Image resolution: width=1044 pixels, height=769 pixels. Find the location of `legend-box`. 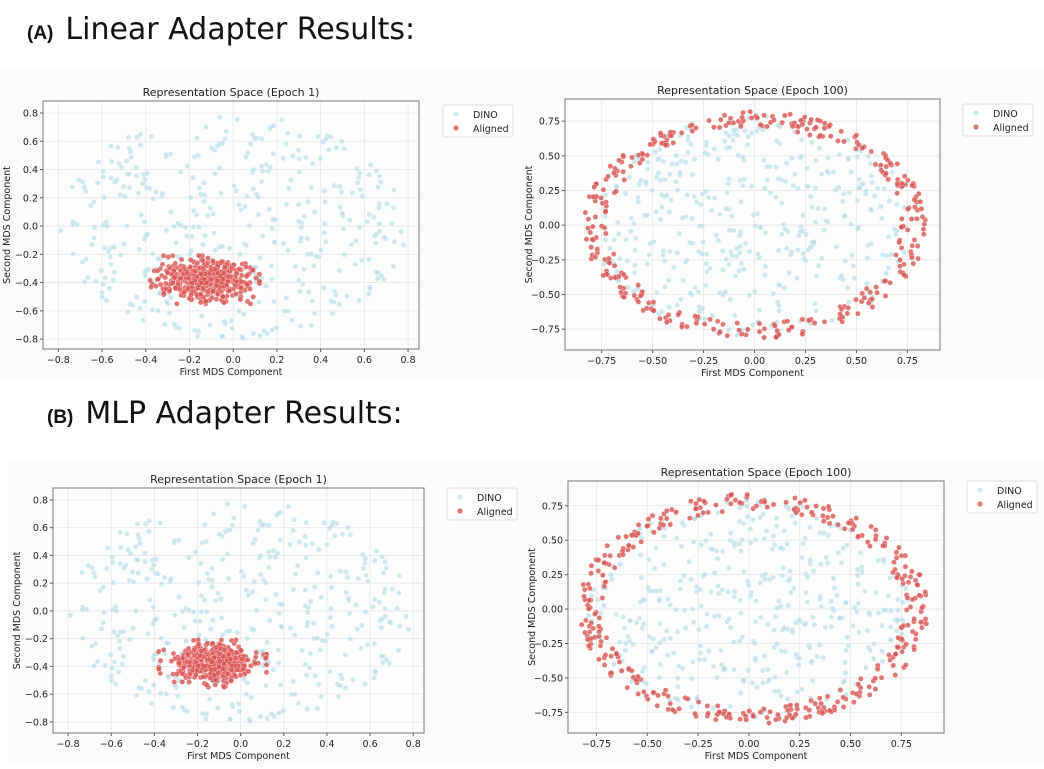

legend-box is located at coordinates (482, 504).